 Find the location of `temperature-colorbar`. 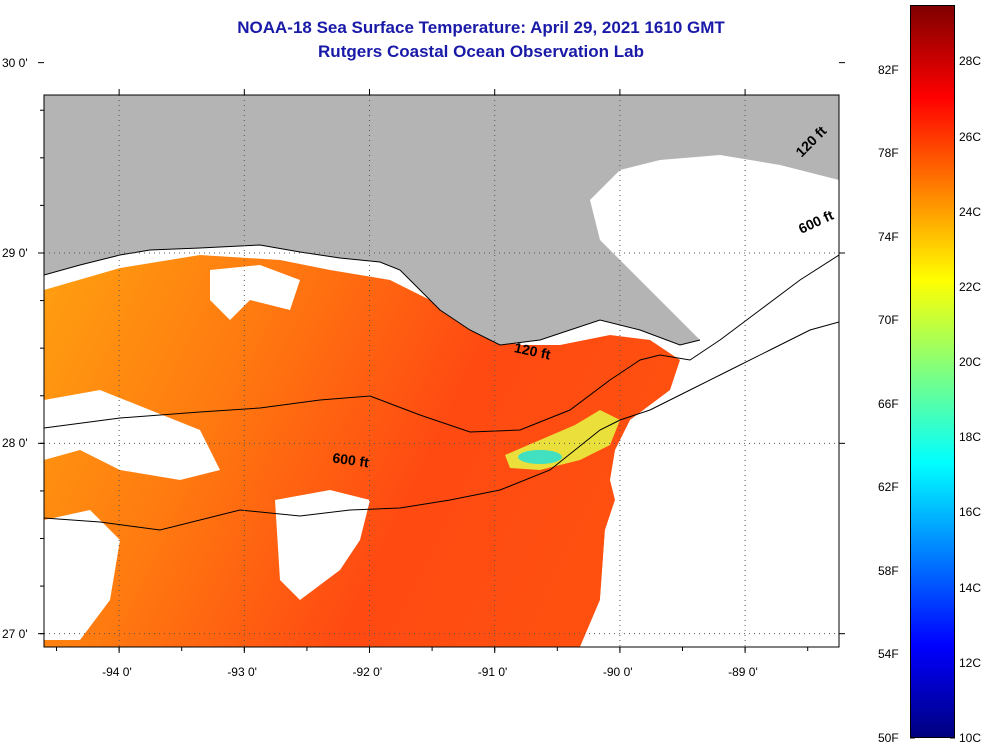

temperature-colorbar is located at coordinates (932, 371).